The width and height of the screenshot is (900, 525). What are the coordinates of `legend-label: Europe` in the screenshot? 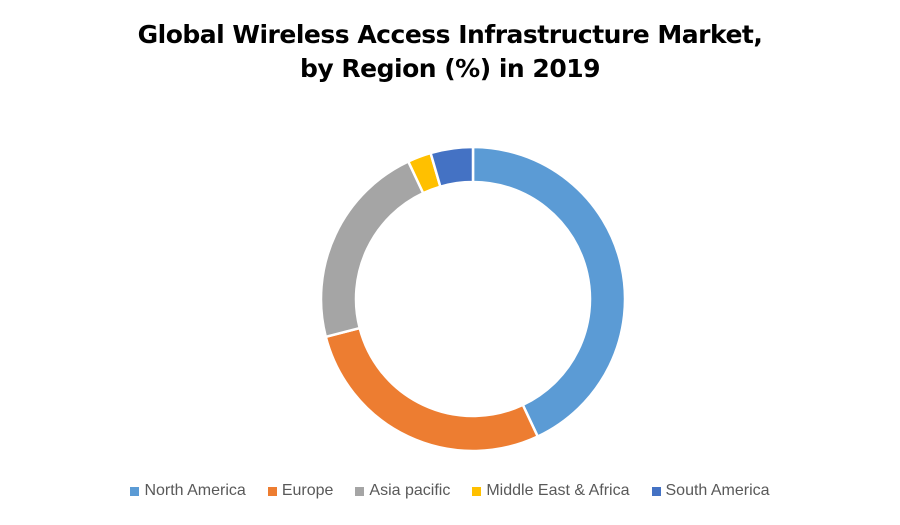 It's located at (307, 490).